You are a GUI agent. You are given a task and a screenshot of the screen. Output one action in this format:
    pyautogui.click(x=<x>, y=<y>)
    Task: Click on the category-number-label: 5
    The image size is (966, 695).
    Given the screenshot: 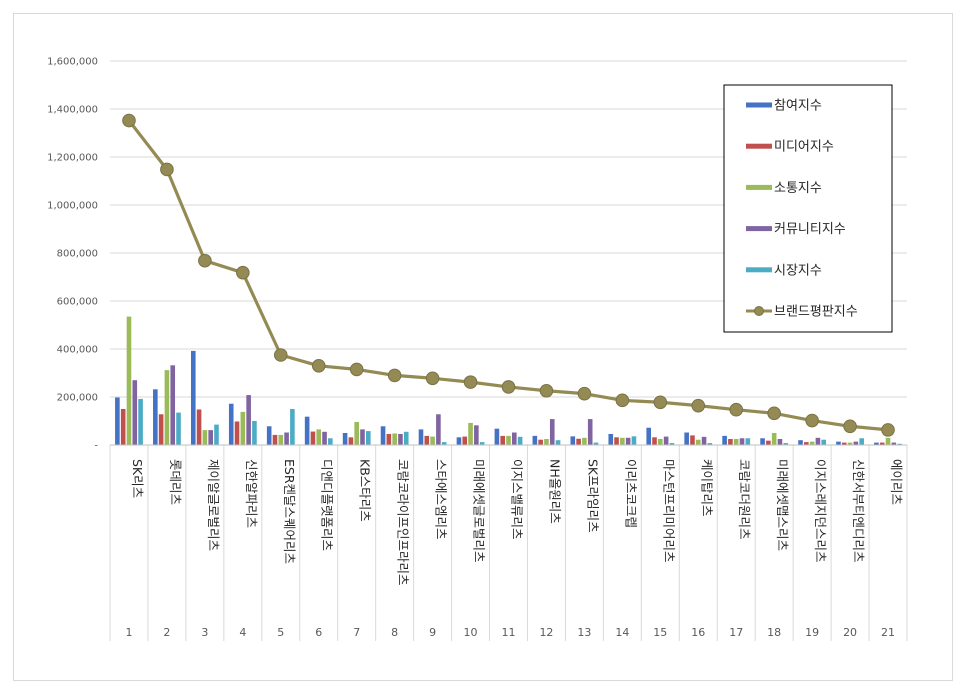 What is the action you would take?
    pyautogui.click(x=280, y=632)
    